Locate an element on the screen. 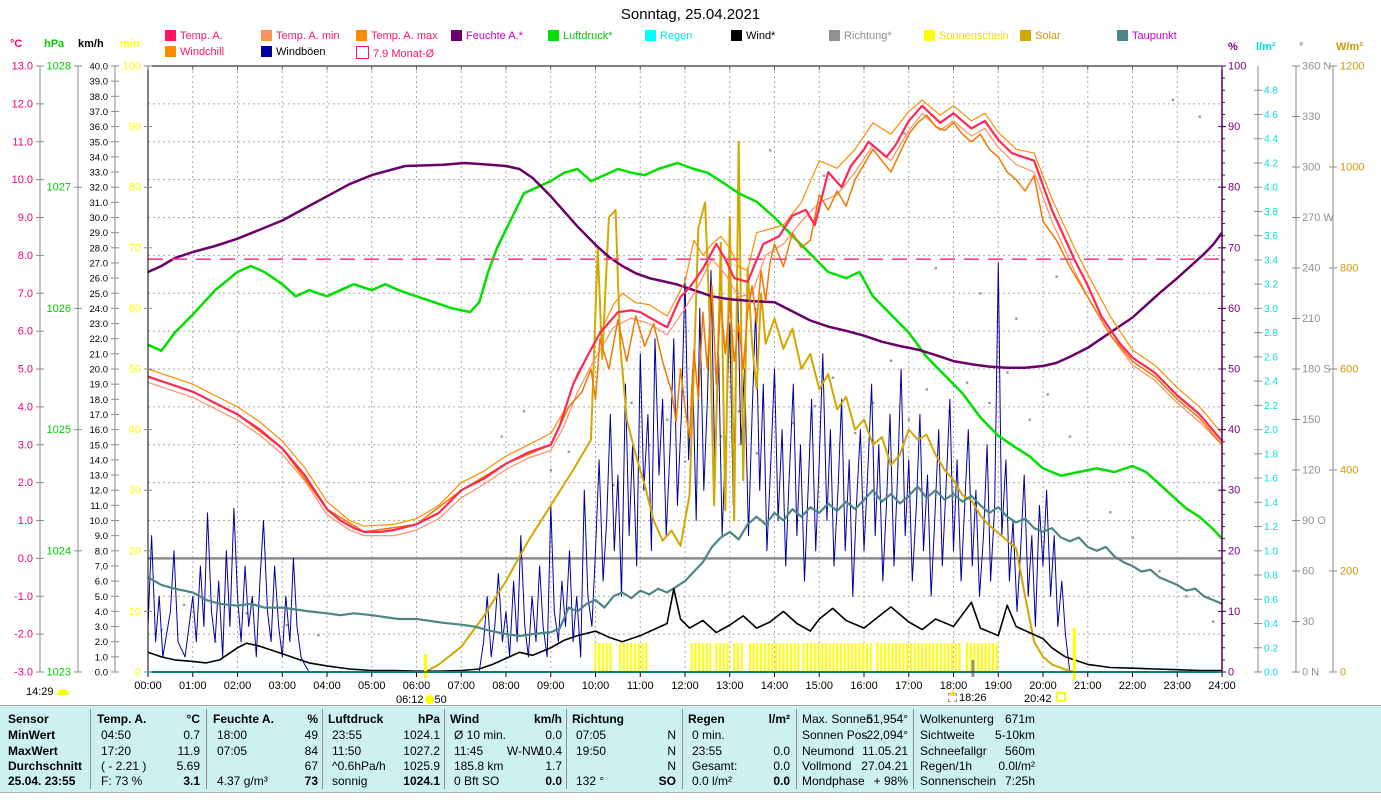  cell-value: 67 is located at coordinates (311, 766).